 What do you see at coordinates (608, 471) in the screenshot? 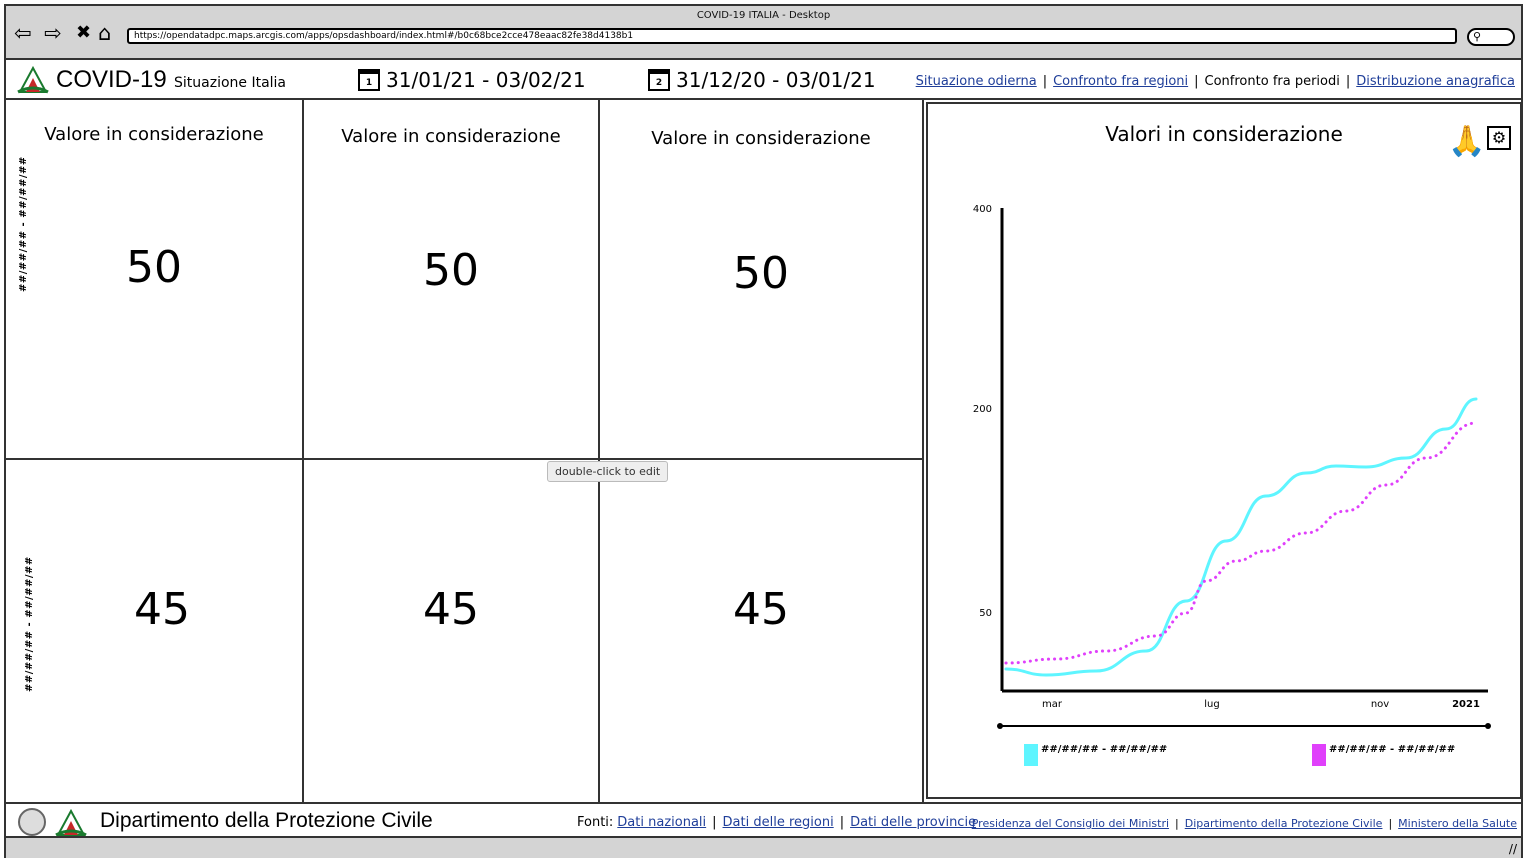
I see `edit-tooltip: double-click to edit` at bounding box center [608, 471].